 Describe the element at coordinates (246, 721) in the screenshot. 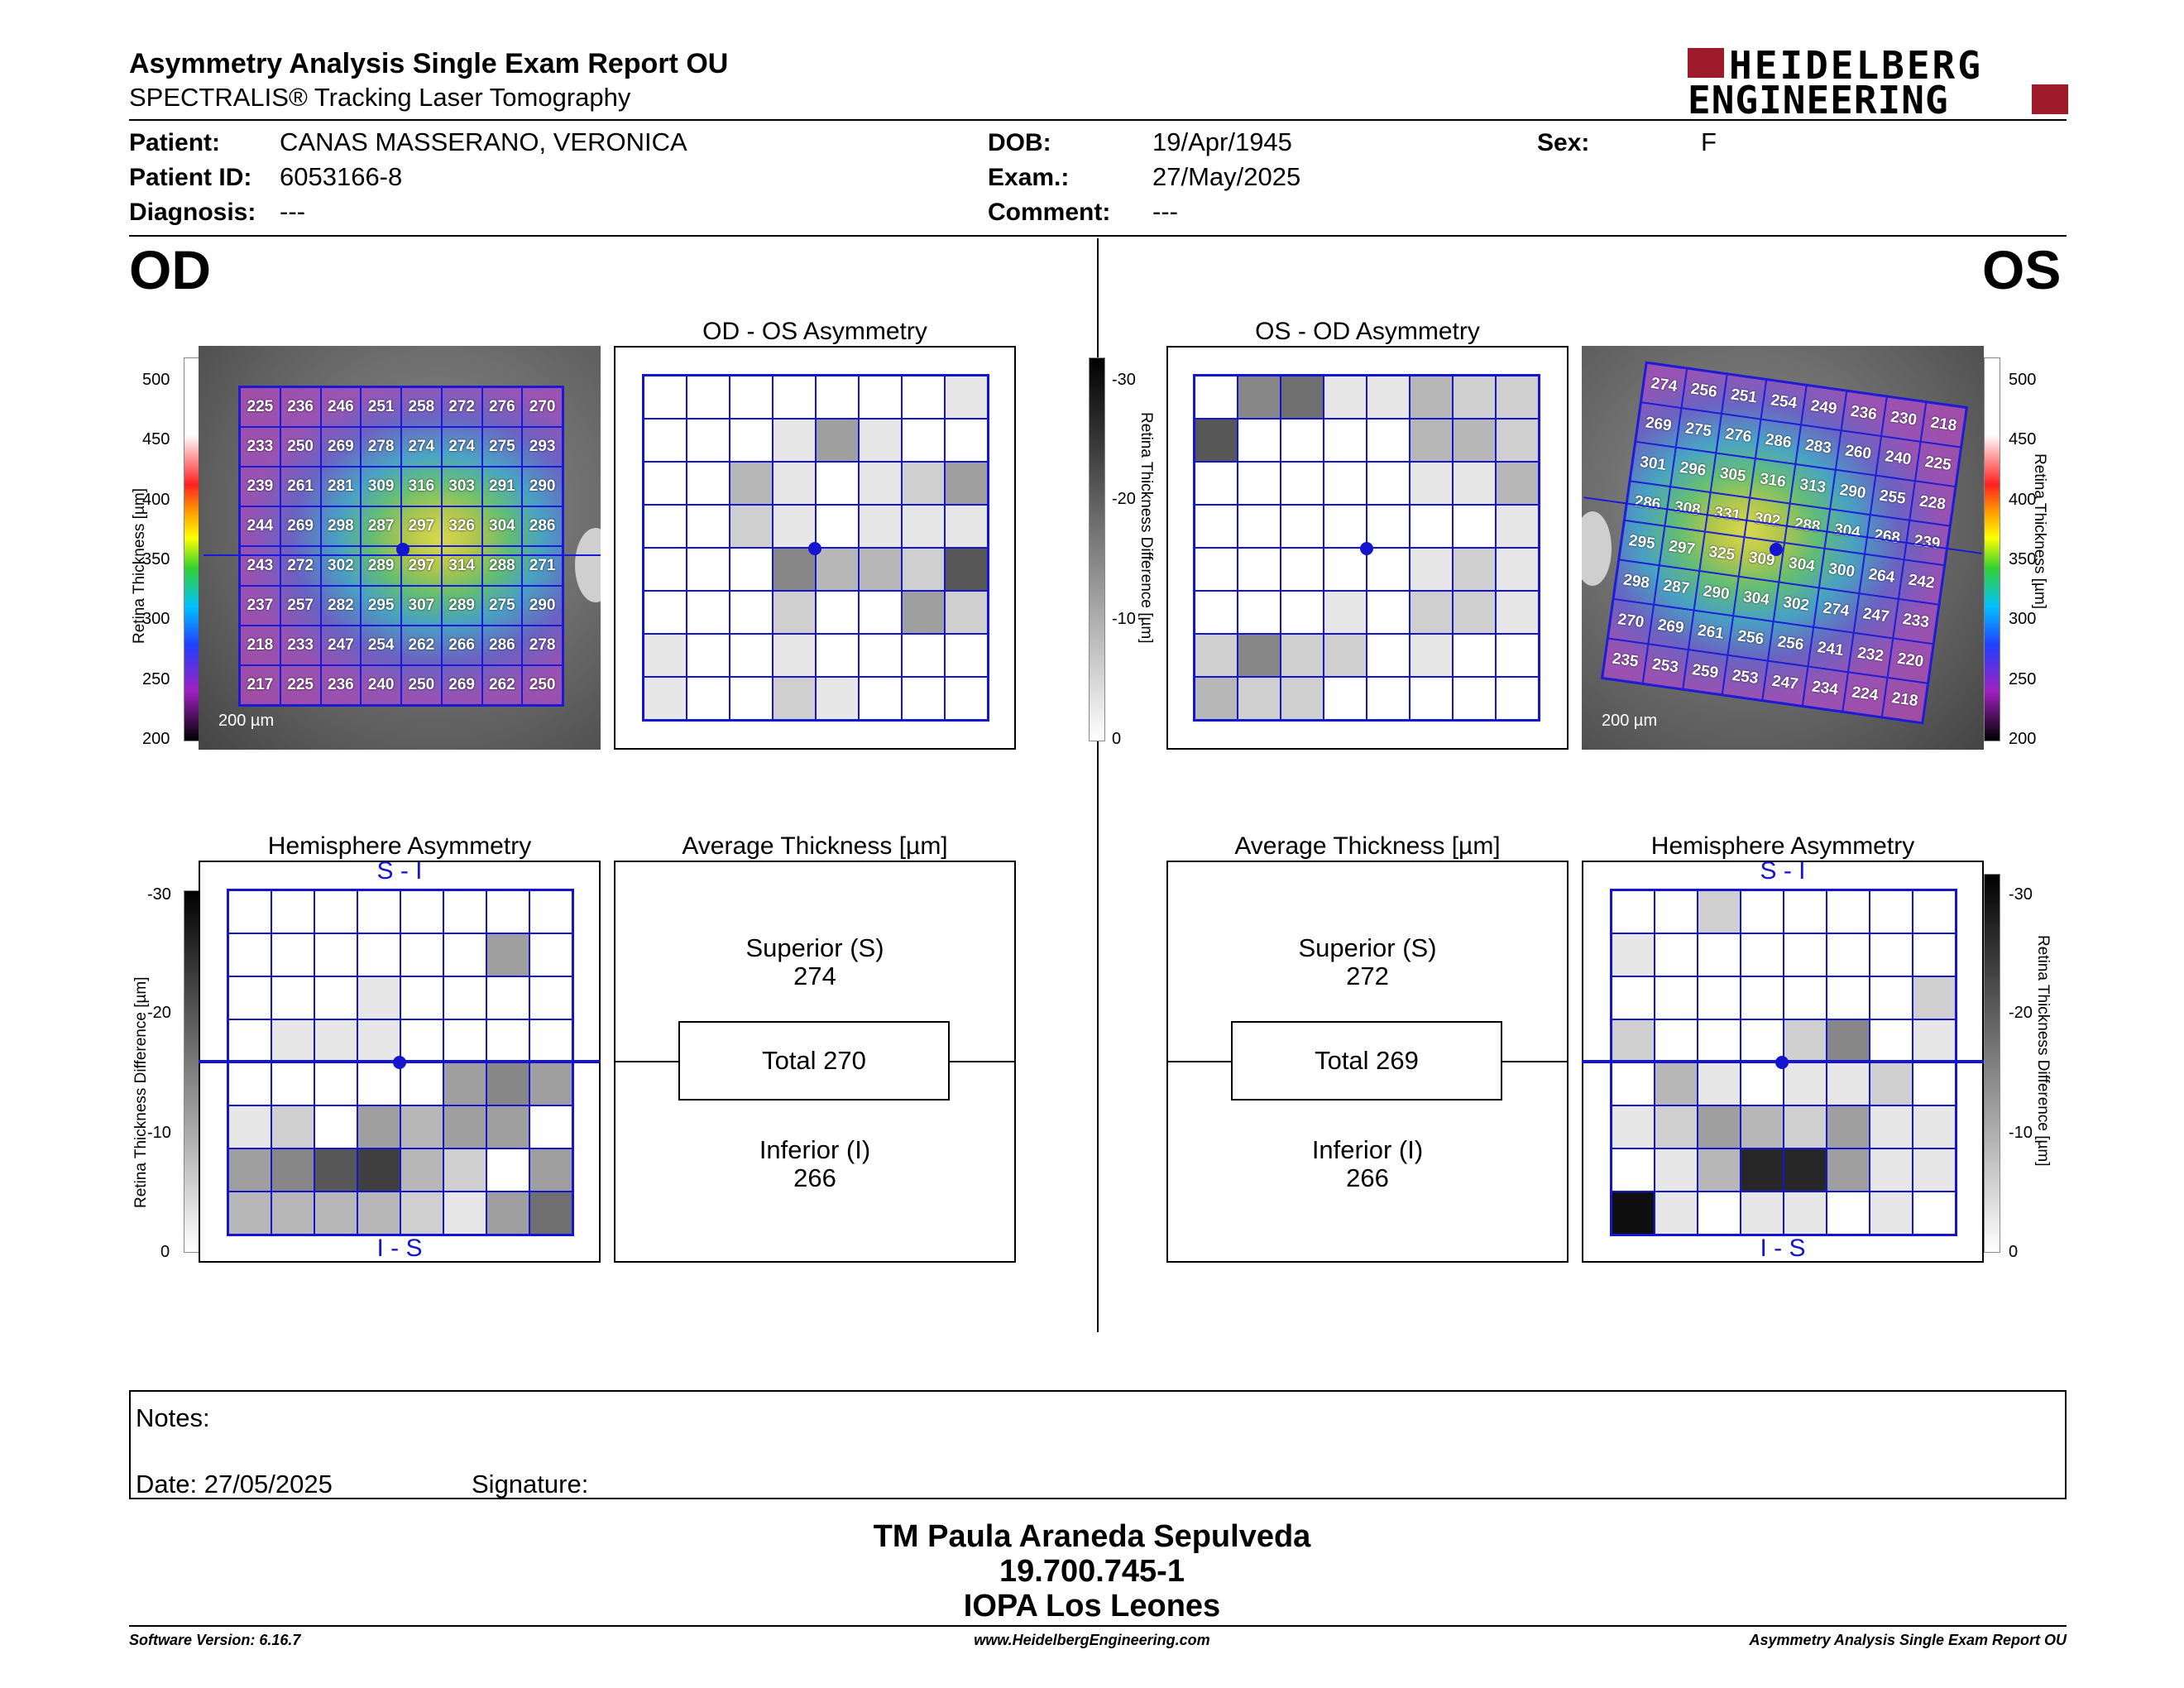

I see `od-scale-label: 200 µm` at that location.